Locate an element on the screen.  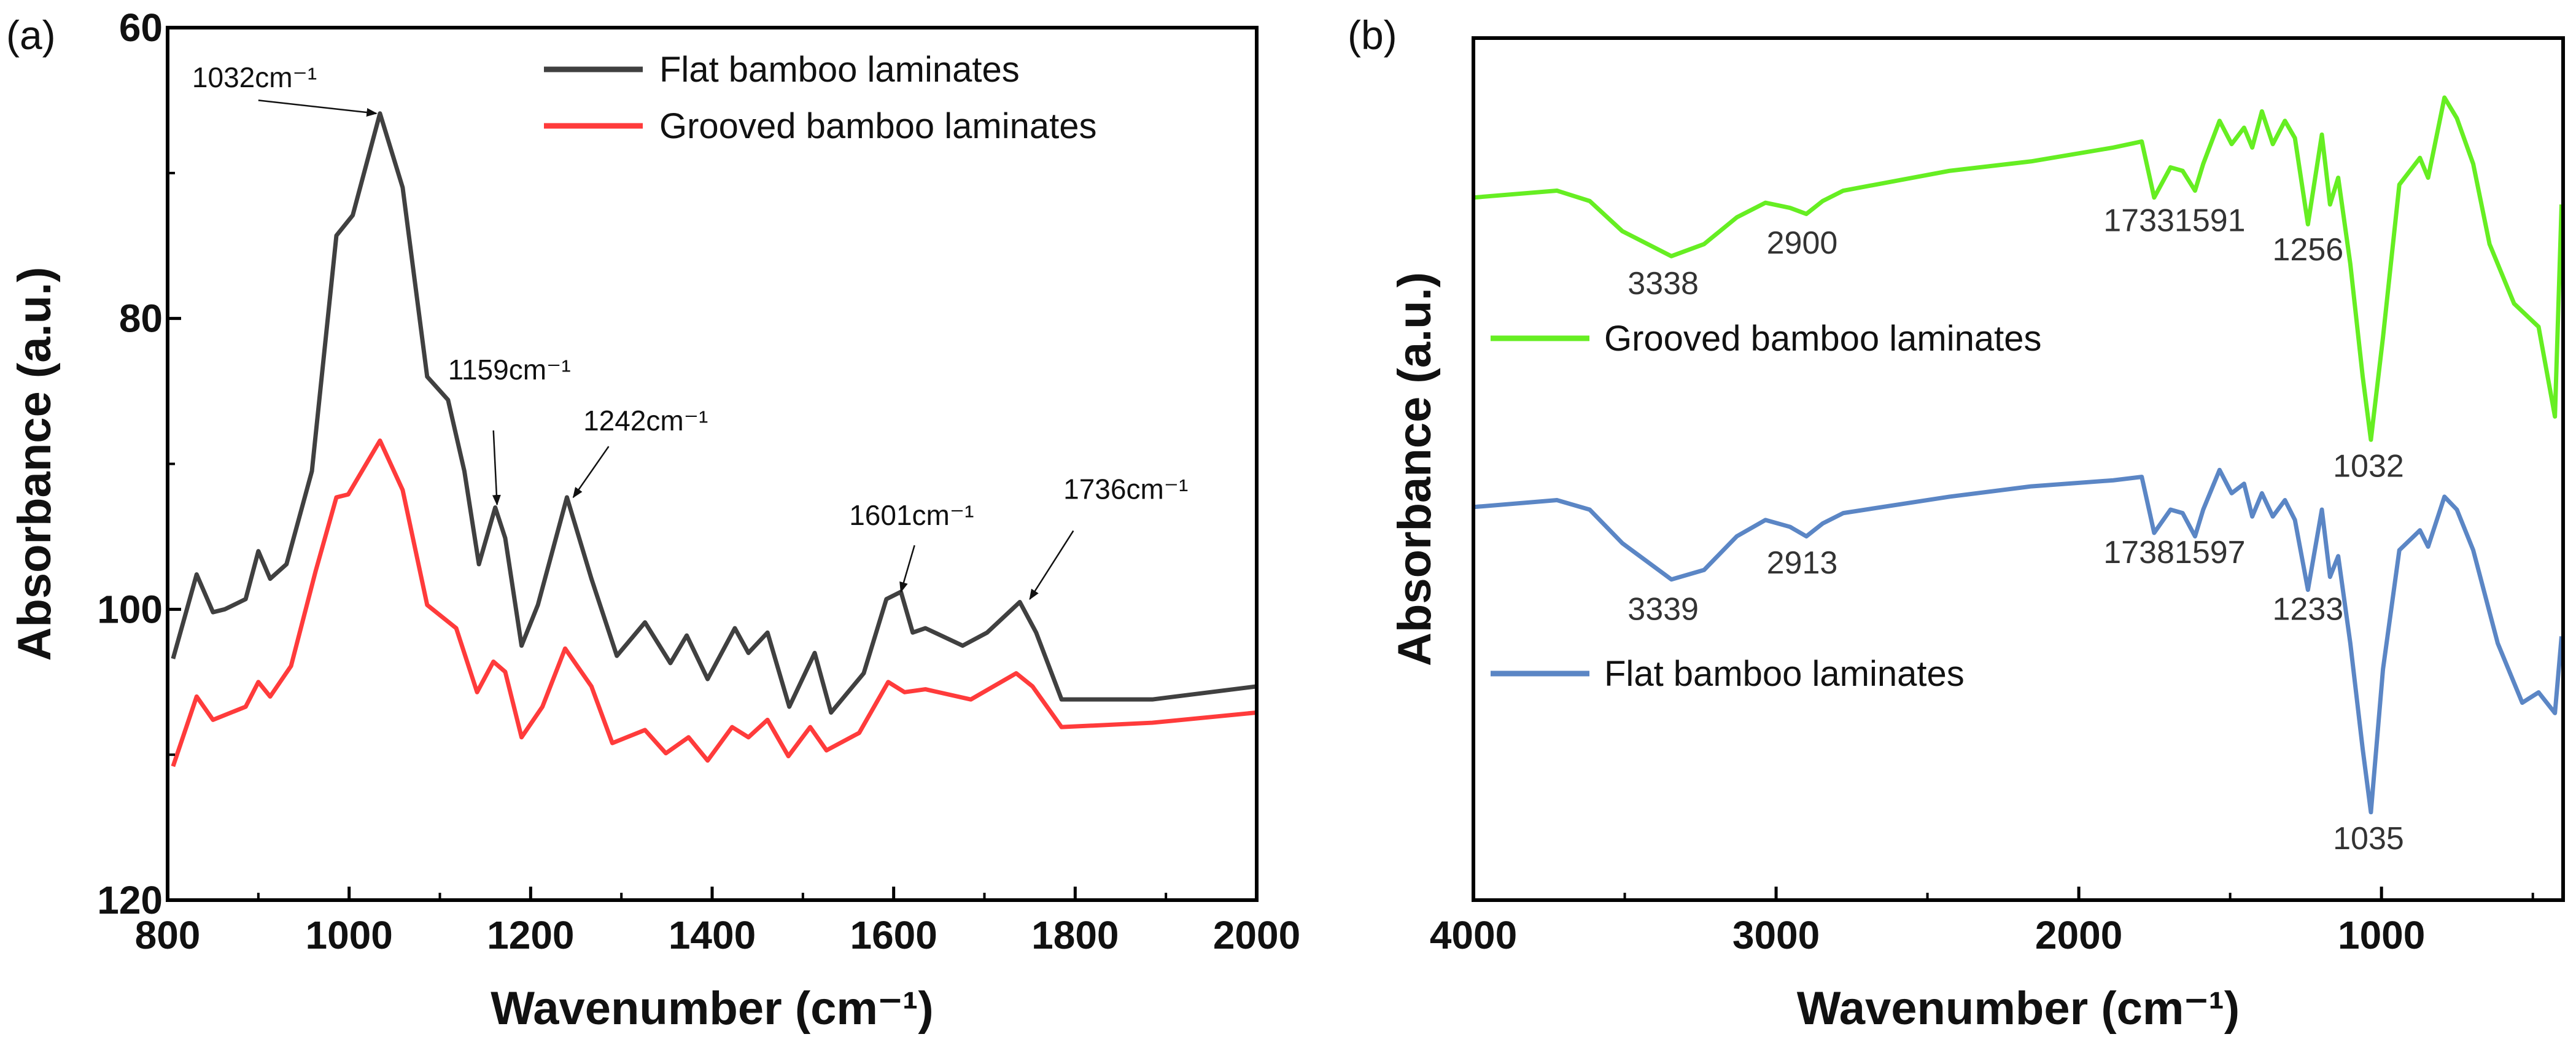
peak-label: 2900 is located at coordinates (1802, 243).